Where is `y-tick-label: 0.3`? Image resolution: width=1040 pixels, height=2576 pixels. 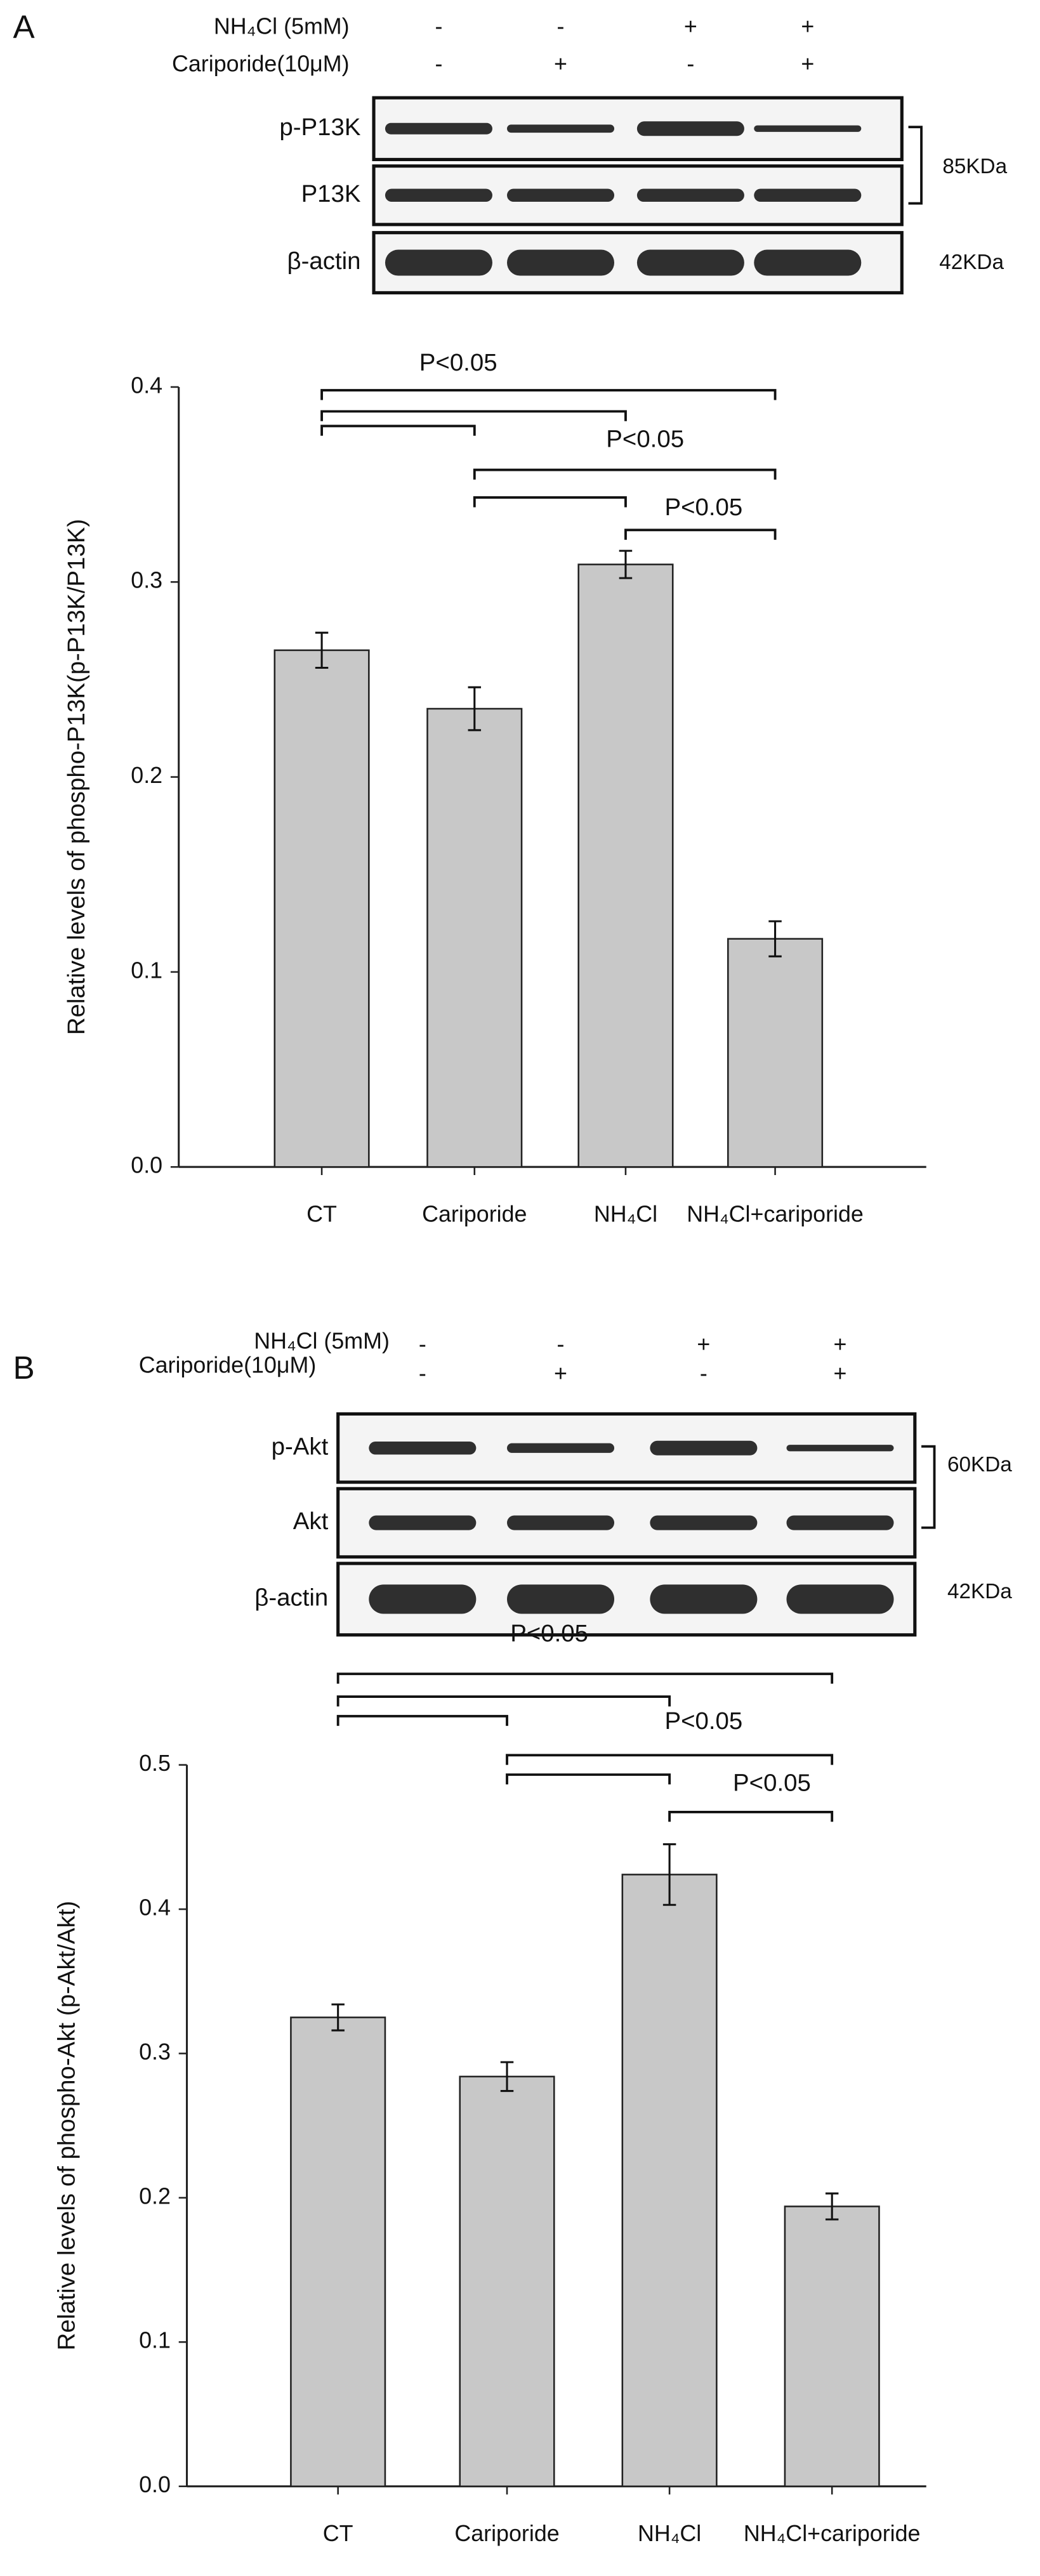 y-tick-label: 0.3 is located at coordinates (155, 2052).